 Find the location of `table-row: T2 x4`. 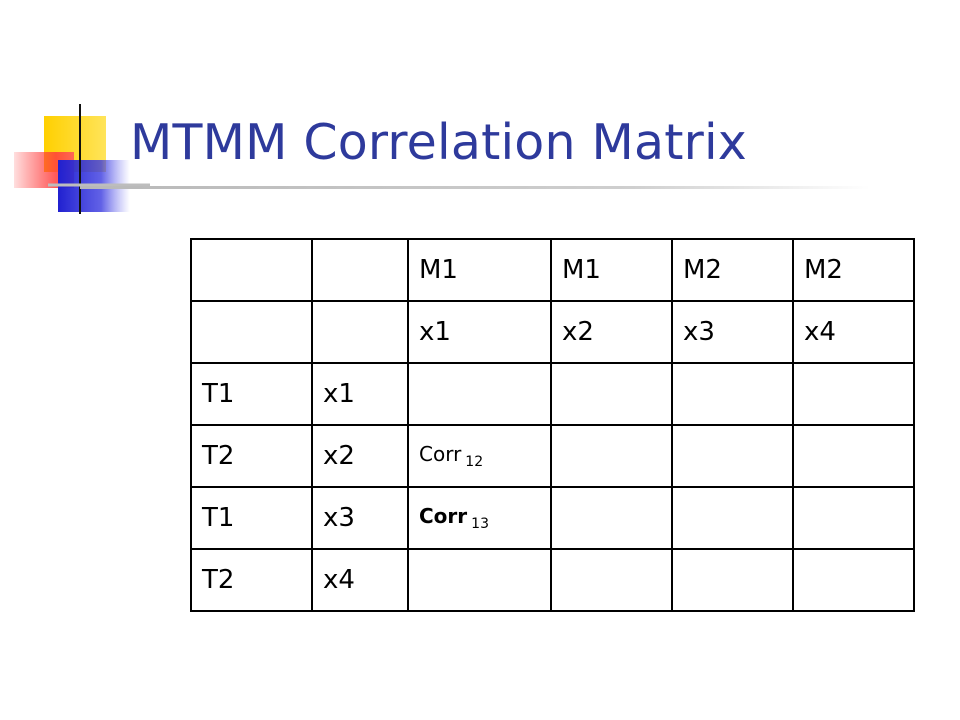

table-row: T2 x4 is located at coordinates (552, 580).